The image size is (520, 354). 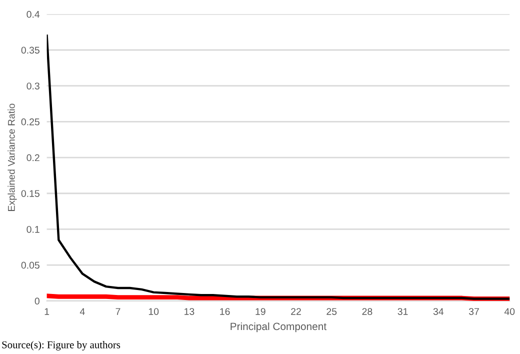 I want to click on source-note: Source(s): Figure by authors, so click(x=61, y=345).